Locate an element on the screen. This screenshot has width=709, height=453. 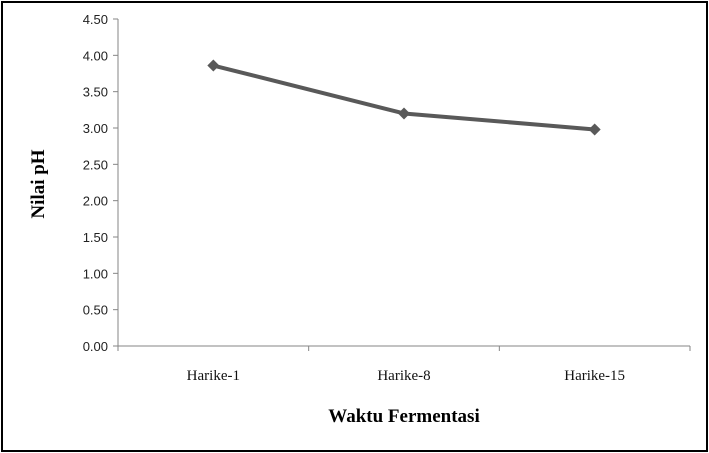
y-tick-label: 3.00 is located at coordinates (95, 128).